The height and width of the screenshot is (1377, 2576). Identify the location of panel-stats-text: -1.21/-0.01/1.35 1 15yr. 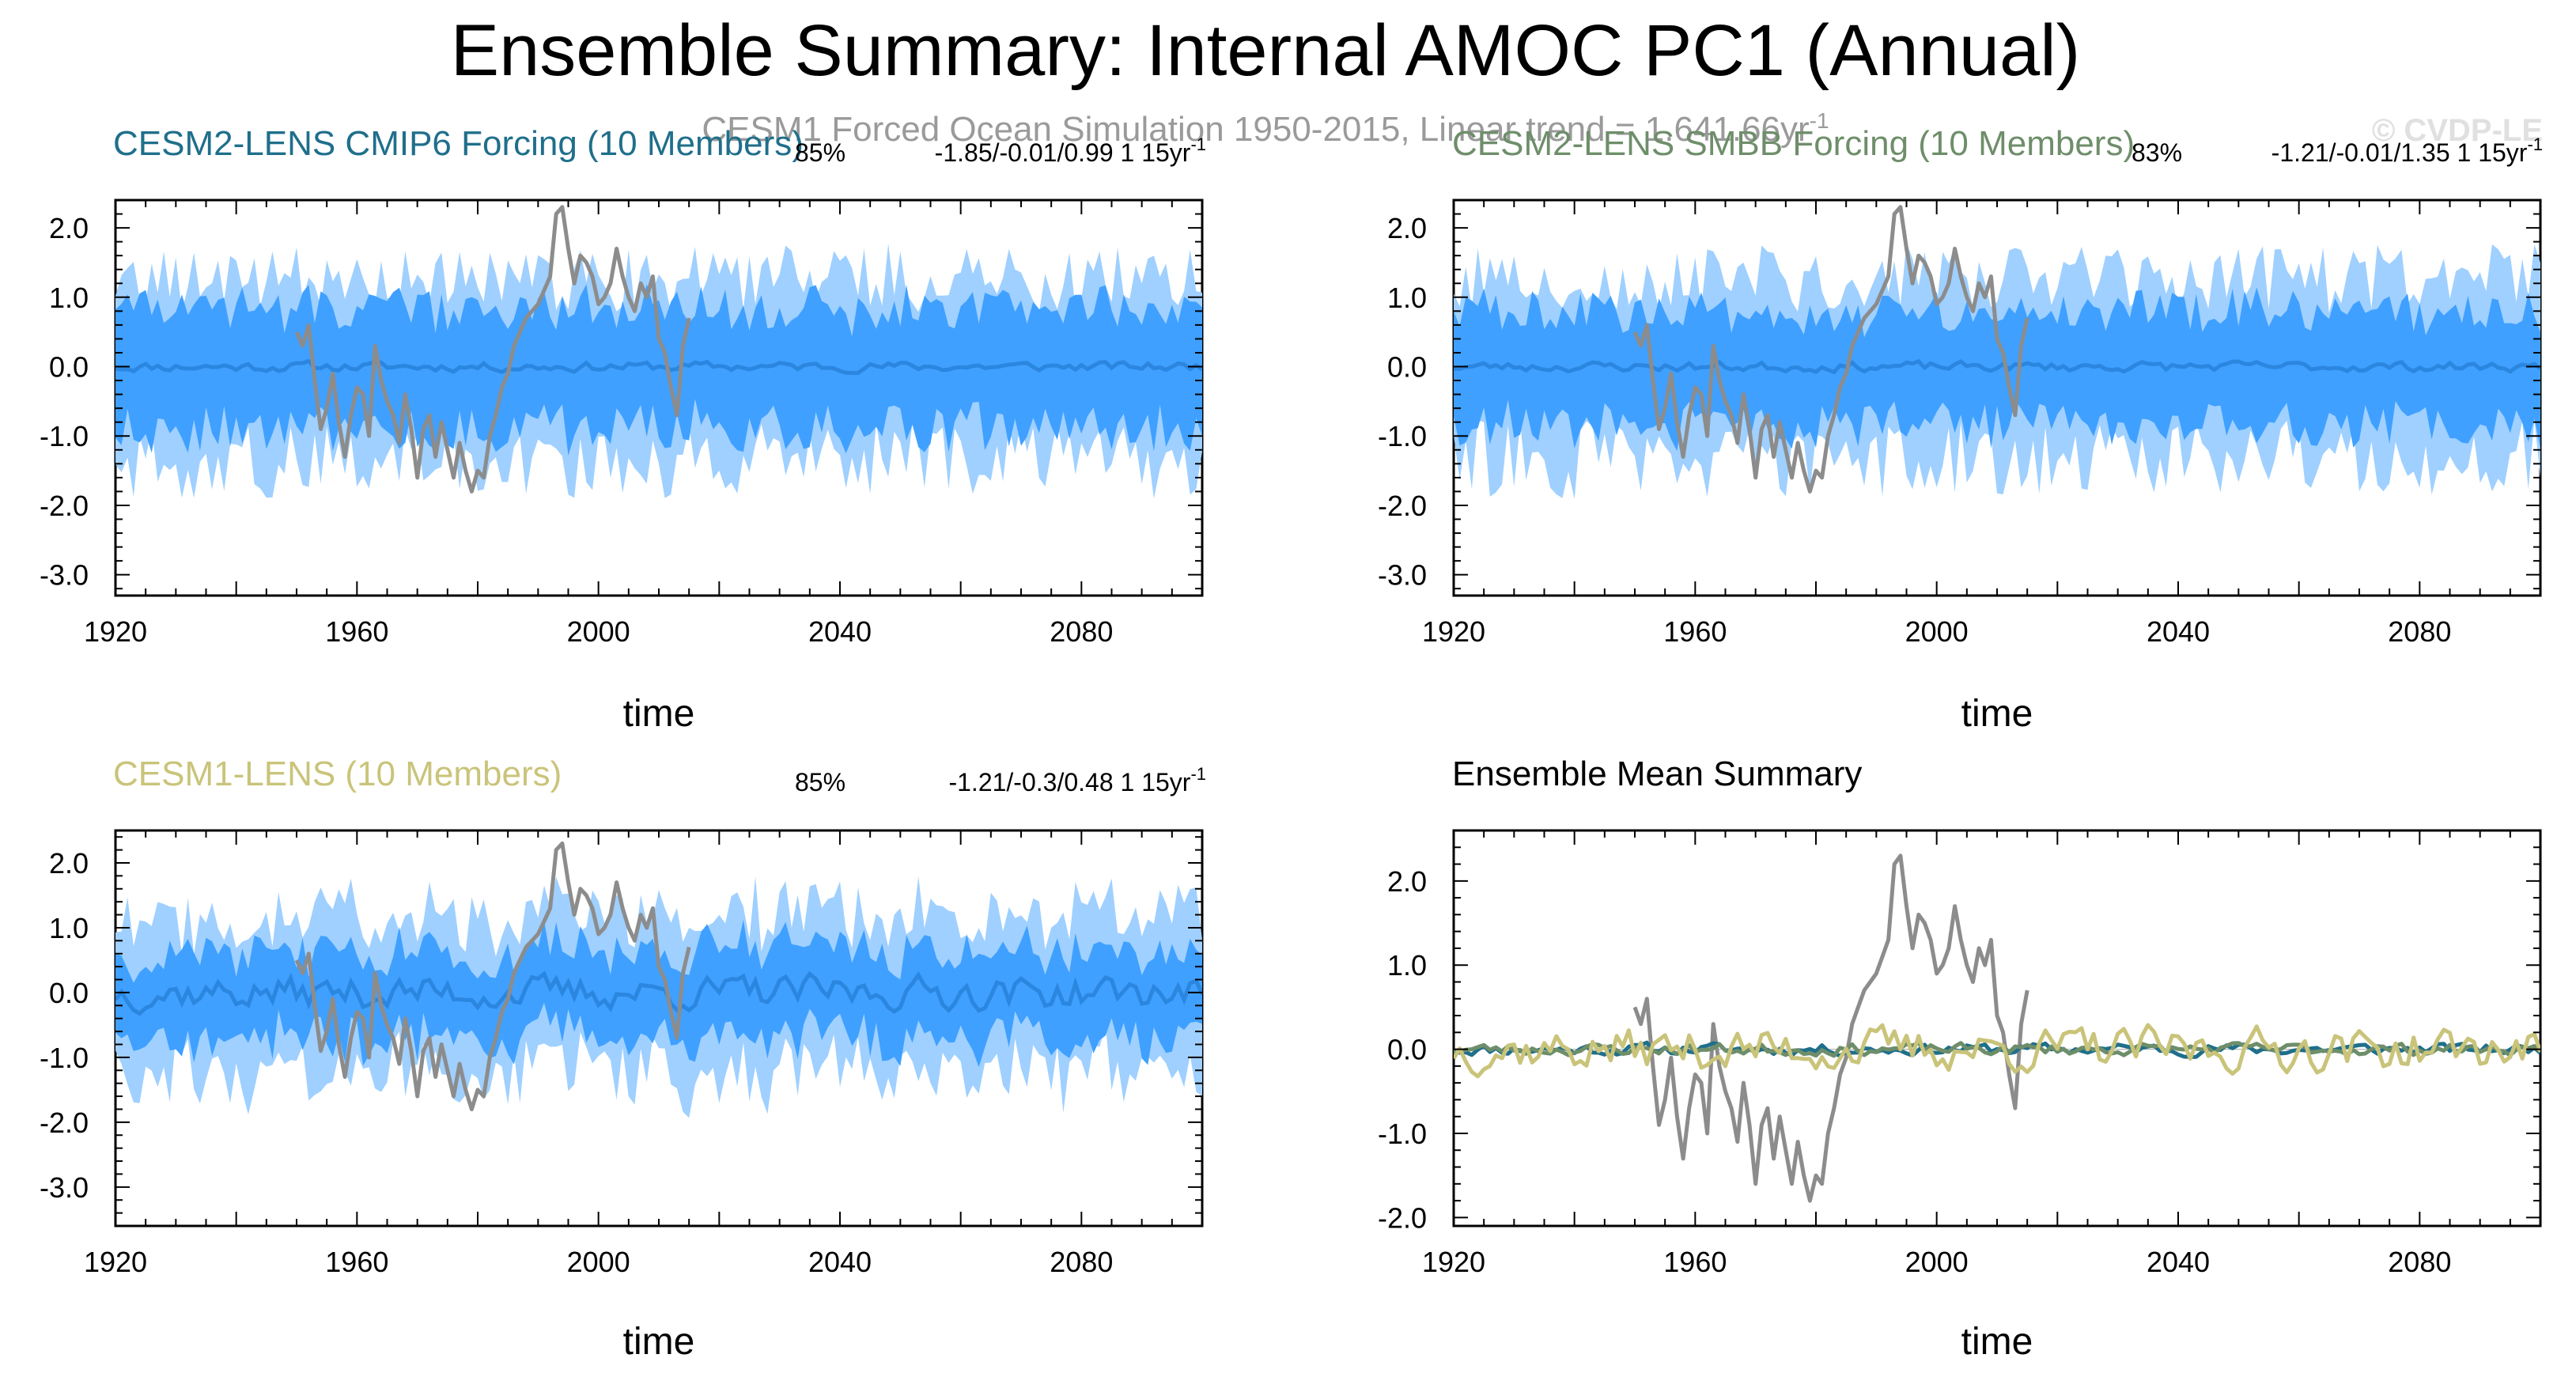
(2400, 152).